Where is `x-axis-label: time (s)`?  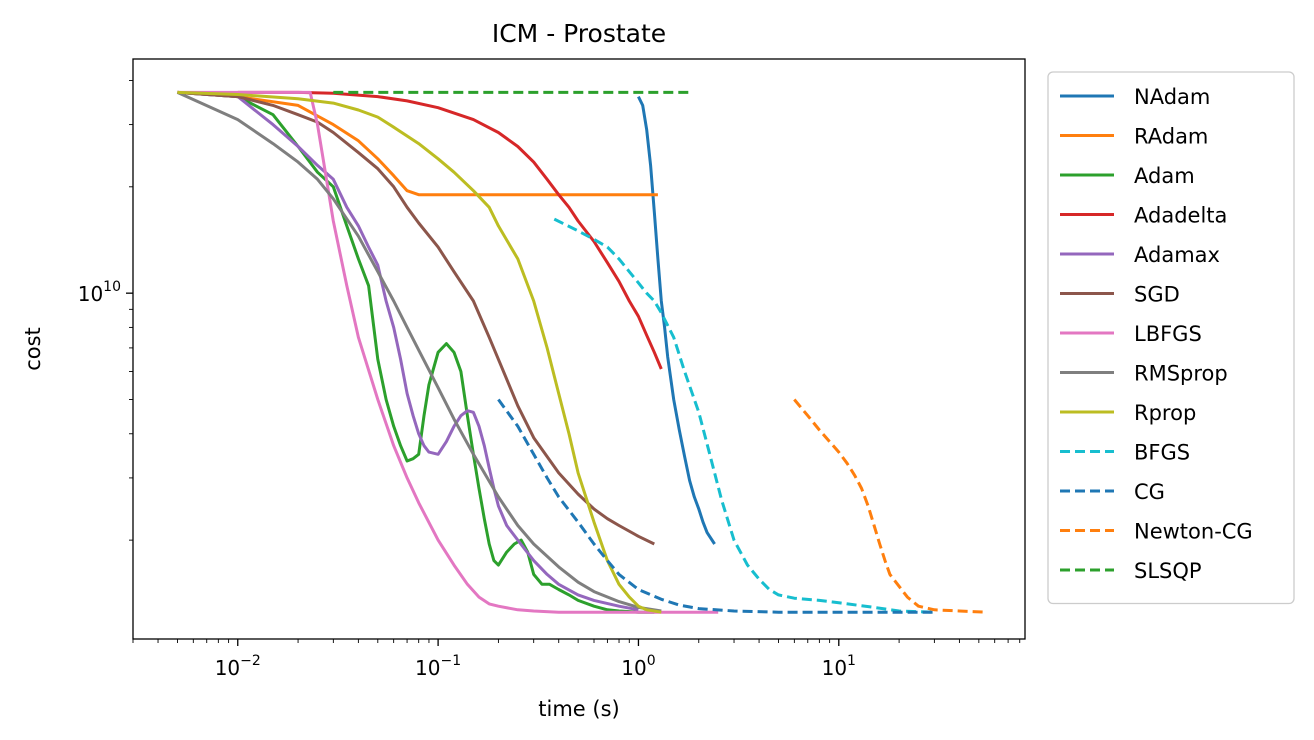 x-axis-label: time (s) is located at coordinates (578, 709).